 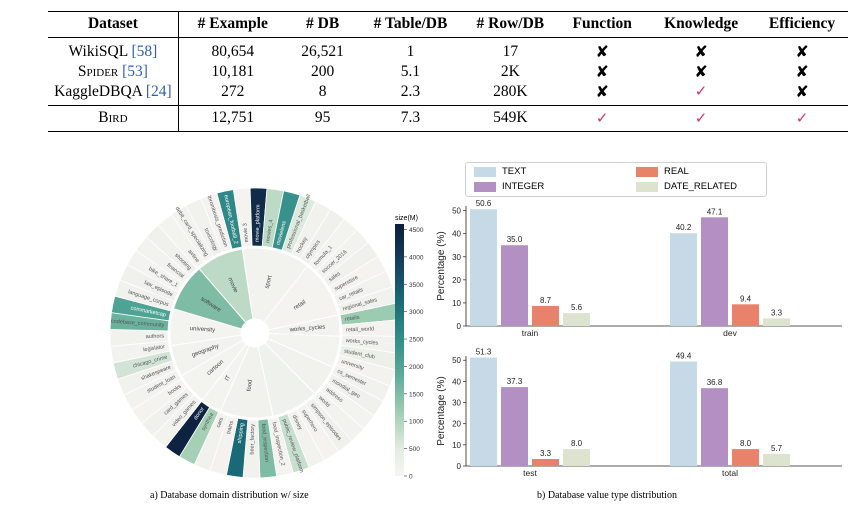 What do you see at coordinates (410, 71) in the screenshot?
I see `cell-table-db: 5.1` at bounding box center [410, 71].